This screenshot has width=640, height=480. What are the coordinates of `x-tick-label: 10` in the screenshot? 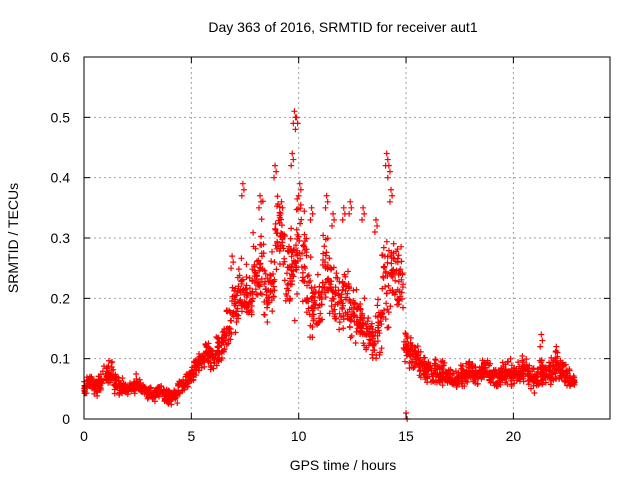 It's located at (299, 436).